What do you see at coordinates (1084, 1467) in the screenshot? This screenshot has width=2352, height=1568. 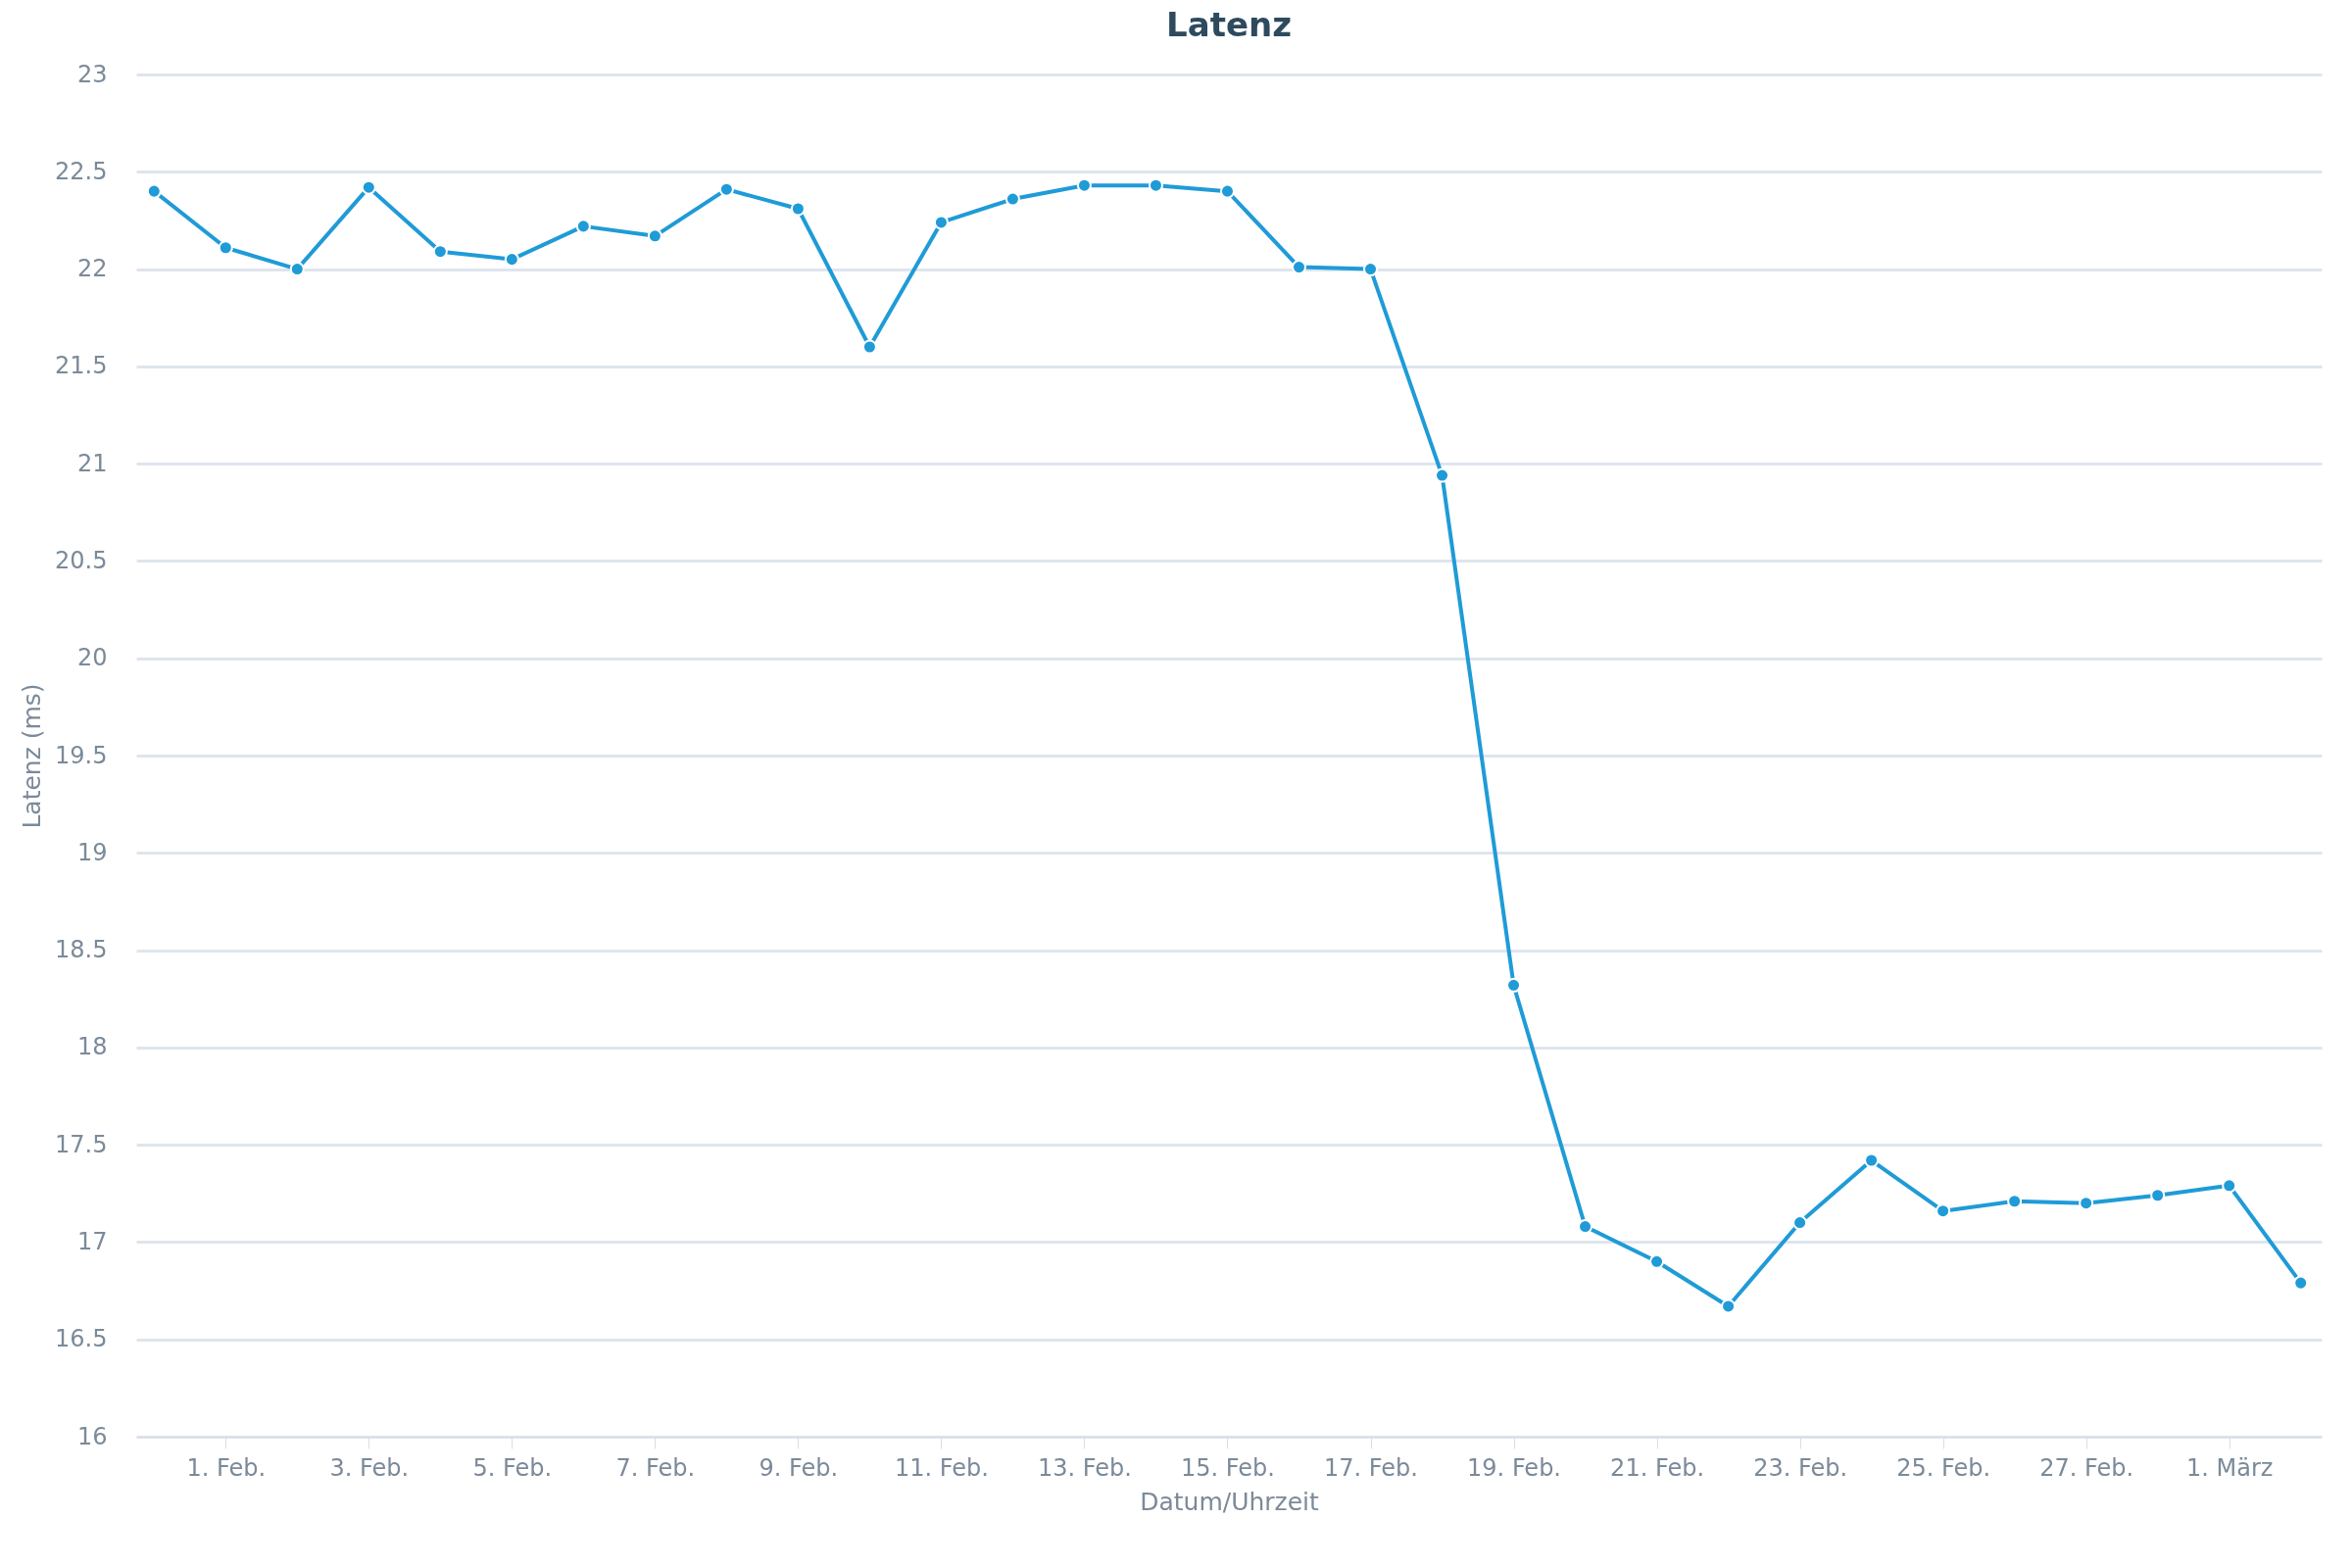 I see `x-tick-label: 13. Feb.` at bounding box center [1084, 1467].